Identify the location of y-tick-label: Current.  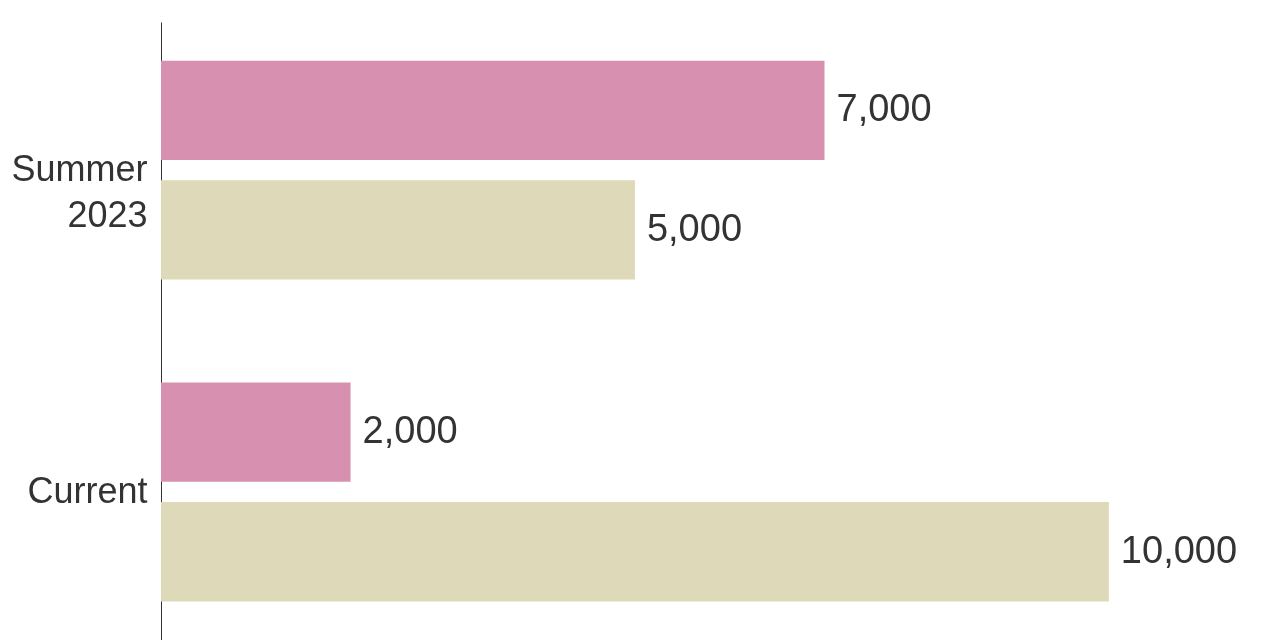
(87, 490).